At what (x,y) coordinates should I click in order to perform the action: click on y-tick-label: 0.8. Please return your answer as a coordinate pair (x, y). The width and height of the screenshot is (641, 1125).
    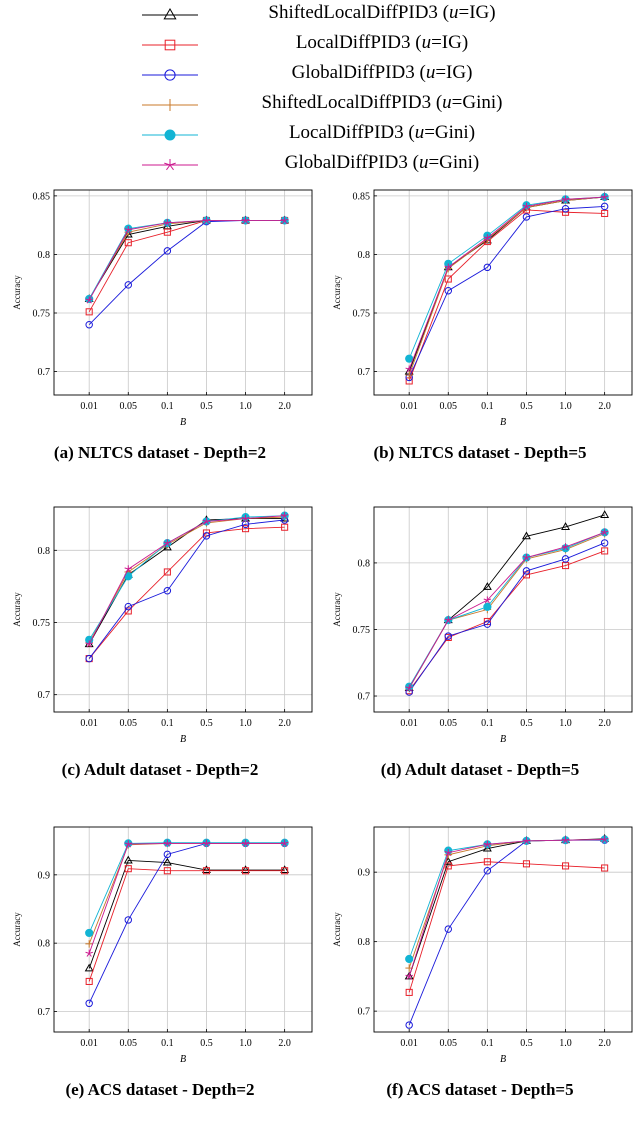
    Looking at the image, I should click on (364, 563).